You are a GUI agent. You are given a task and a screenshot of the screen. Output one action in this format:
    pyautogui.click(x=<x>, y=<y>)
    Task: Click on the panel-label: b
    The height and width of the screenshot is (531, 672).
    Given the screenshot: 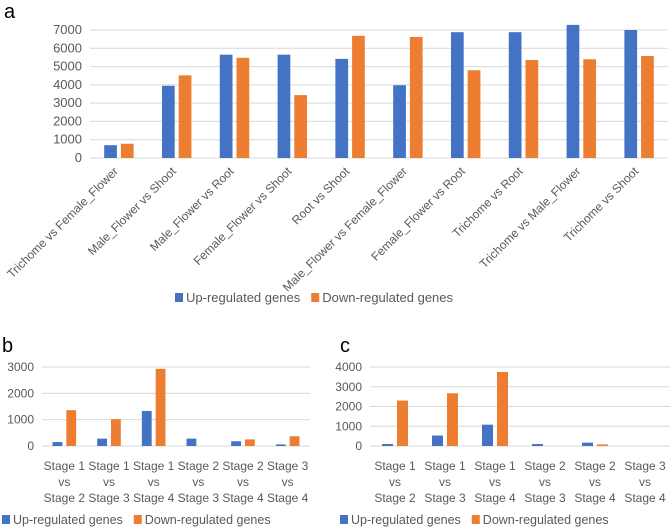 What is the action you would take?
    pyautogui.click(x=7, y=346)
    